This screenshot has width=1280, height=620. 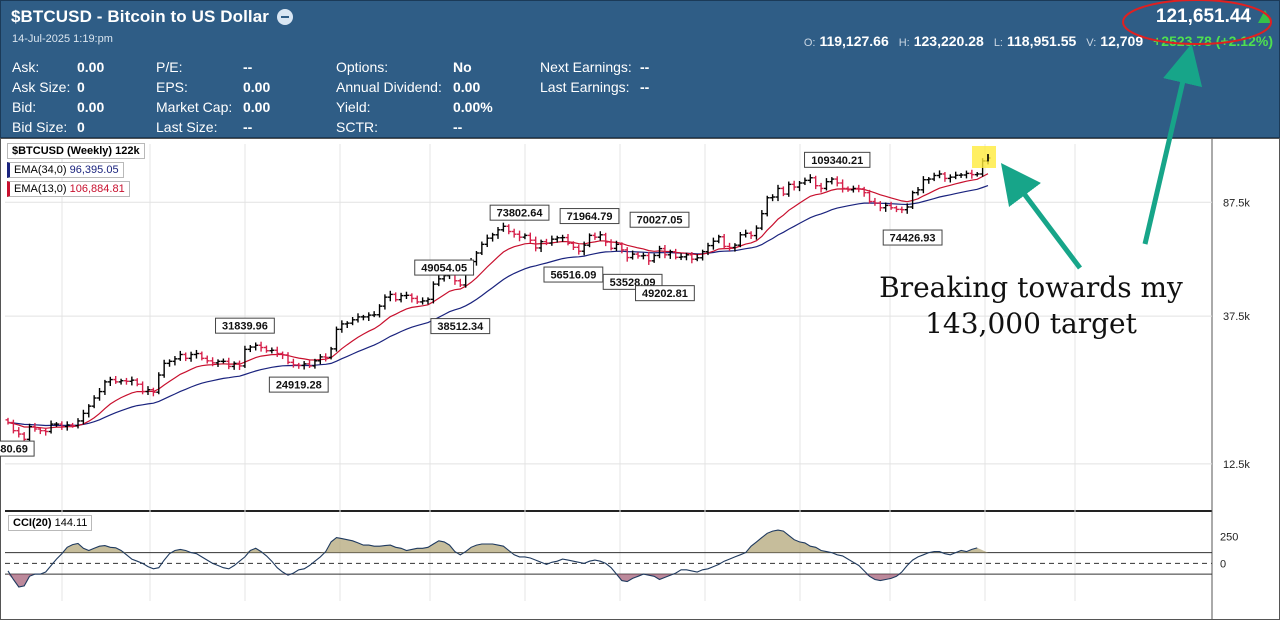 What do you see at coordinates (194, 107) in the screenshot?
I see `market-cap-label: Market Cap:` at bounding box center [194, 107].